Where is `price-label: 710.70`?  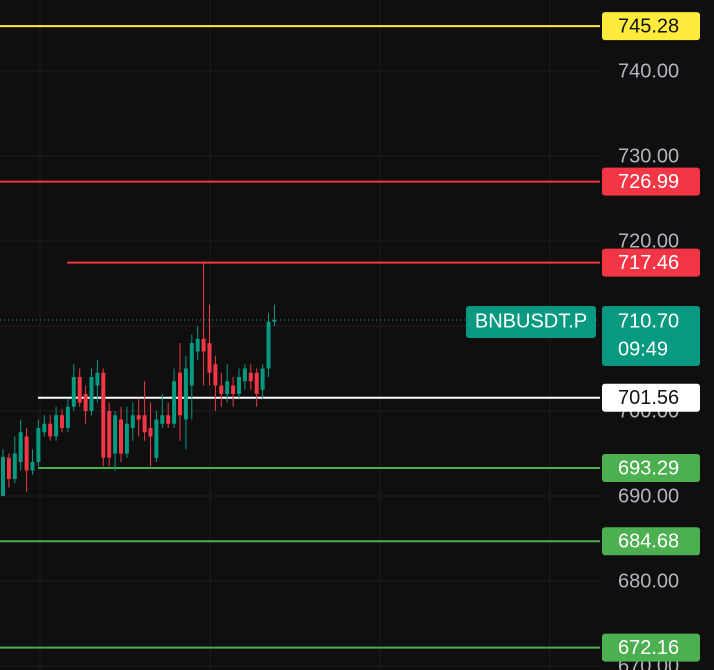
price-label: 710.70 is located at coordinates (648, 321).